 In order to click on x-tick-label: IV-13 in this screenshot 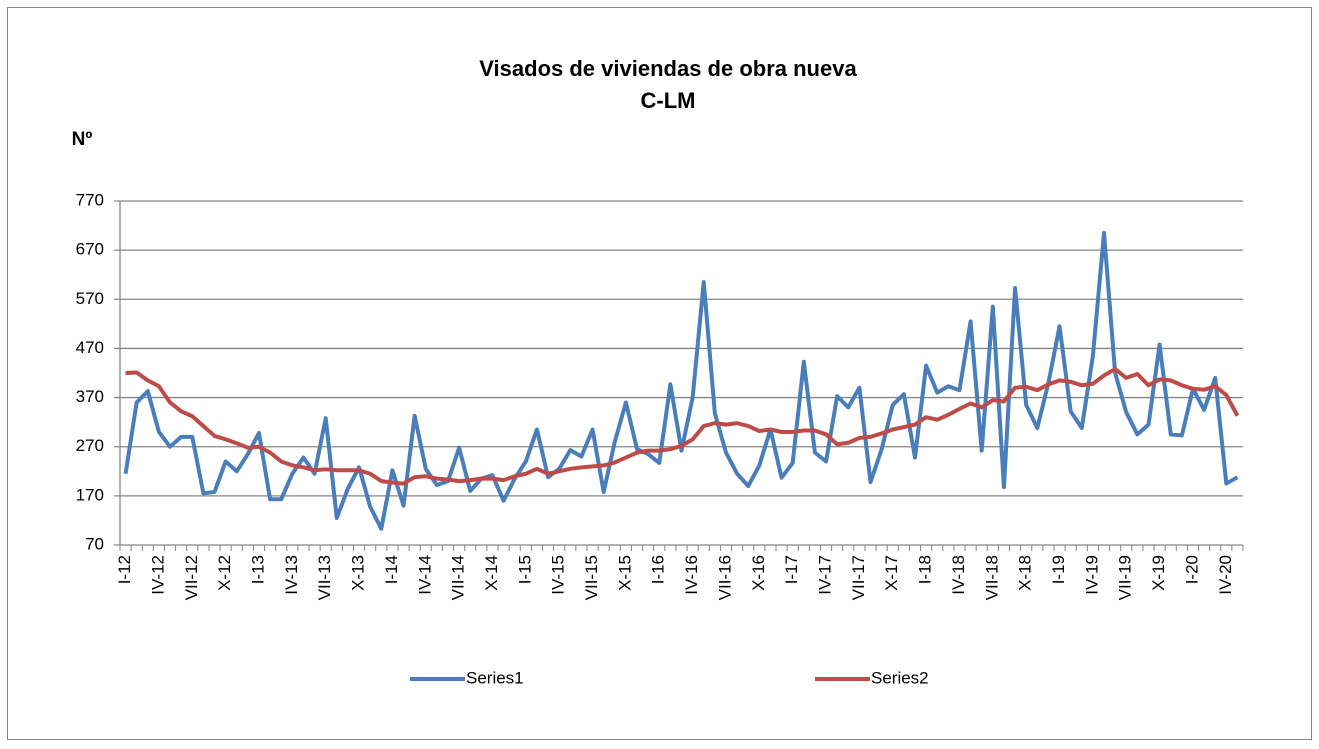, I will do `click(291, 575)`.